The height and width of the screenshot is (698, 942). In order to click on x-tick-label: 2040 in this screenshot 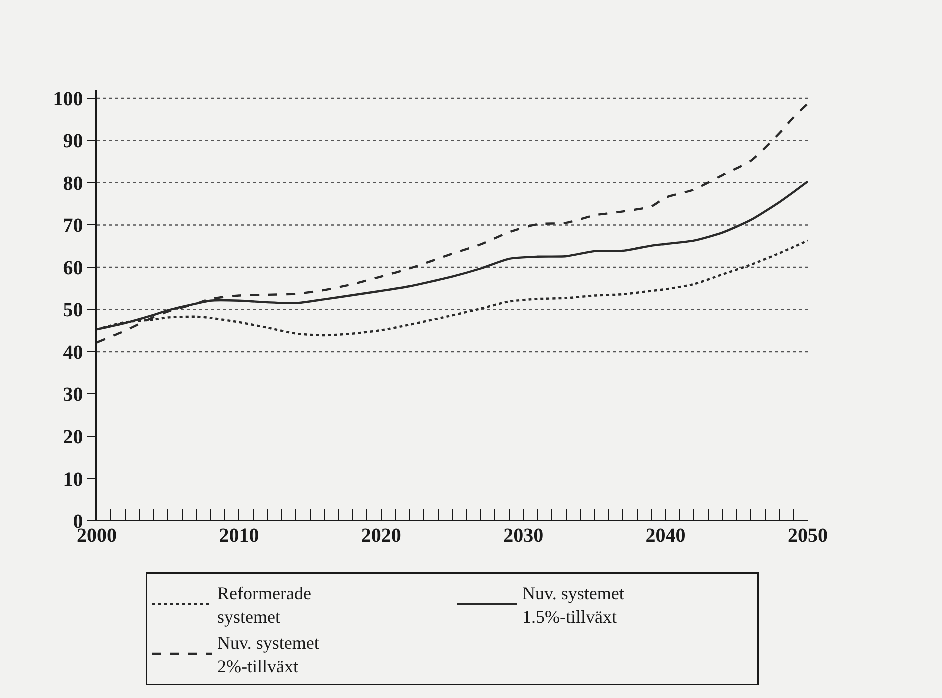, I will do `click(666, 536)`.